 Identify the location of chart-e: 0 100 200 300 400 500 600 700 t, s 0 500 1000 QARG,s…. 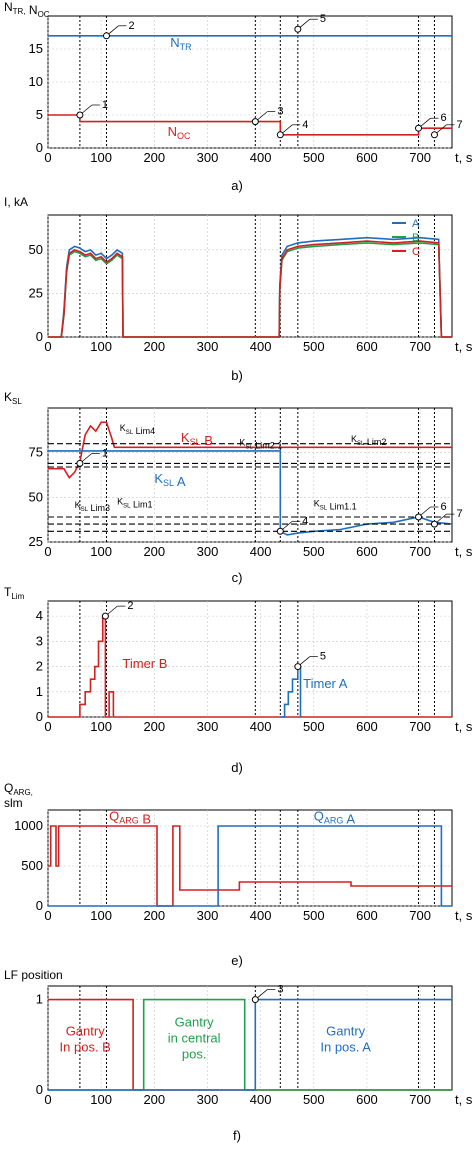
(238, 852).